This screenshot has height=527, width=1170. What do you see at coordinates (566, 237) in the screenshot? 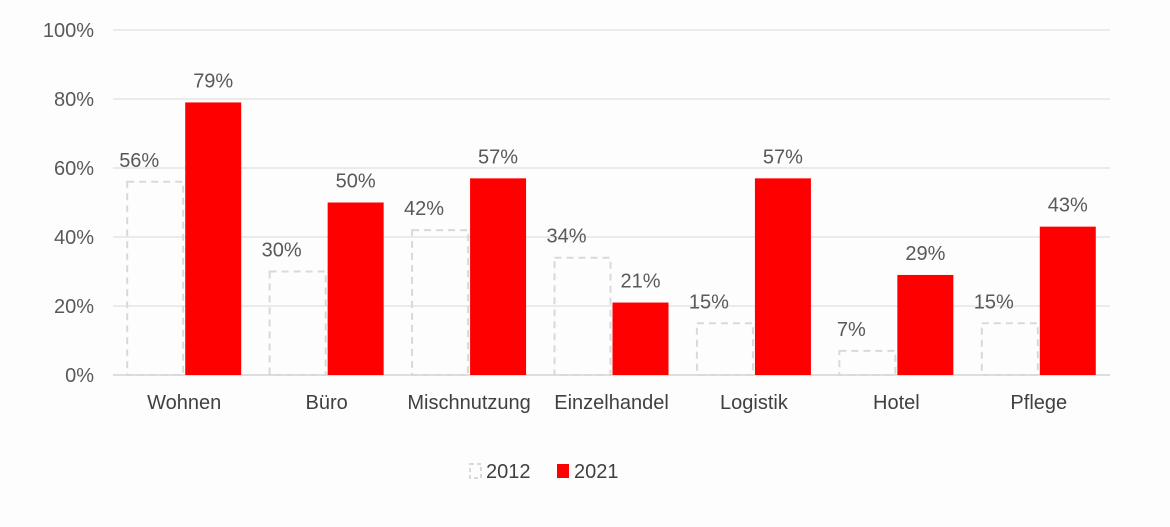
I see `data-label-2012: 34%` at bounding box center [566, 237].